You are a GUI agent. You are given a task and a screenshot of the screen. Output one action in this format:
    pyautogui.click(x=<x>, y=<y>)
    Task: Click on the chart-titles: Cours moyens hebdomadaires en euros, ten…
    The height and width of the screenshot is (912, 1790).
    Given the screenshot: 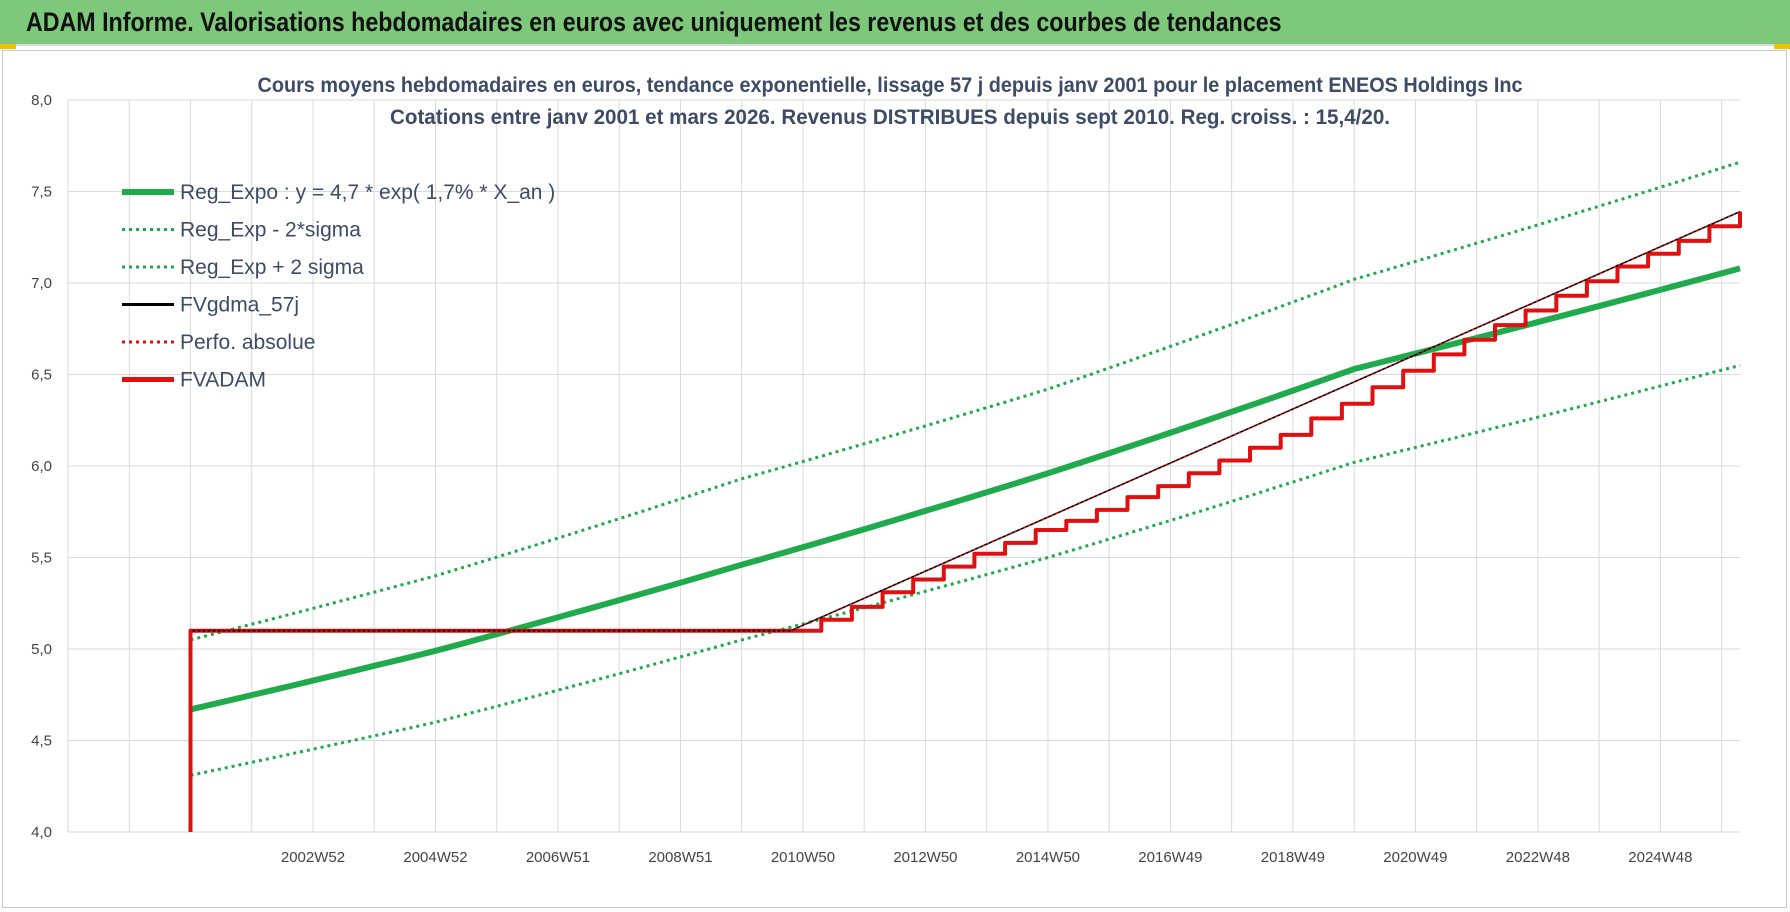 What is the action you would take?
    pyautogui.click(x=890, y=101)
    